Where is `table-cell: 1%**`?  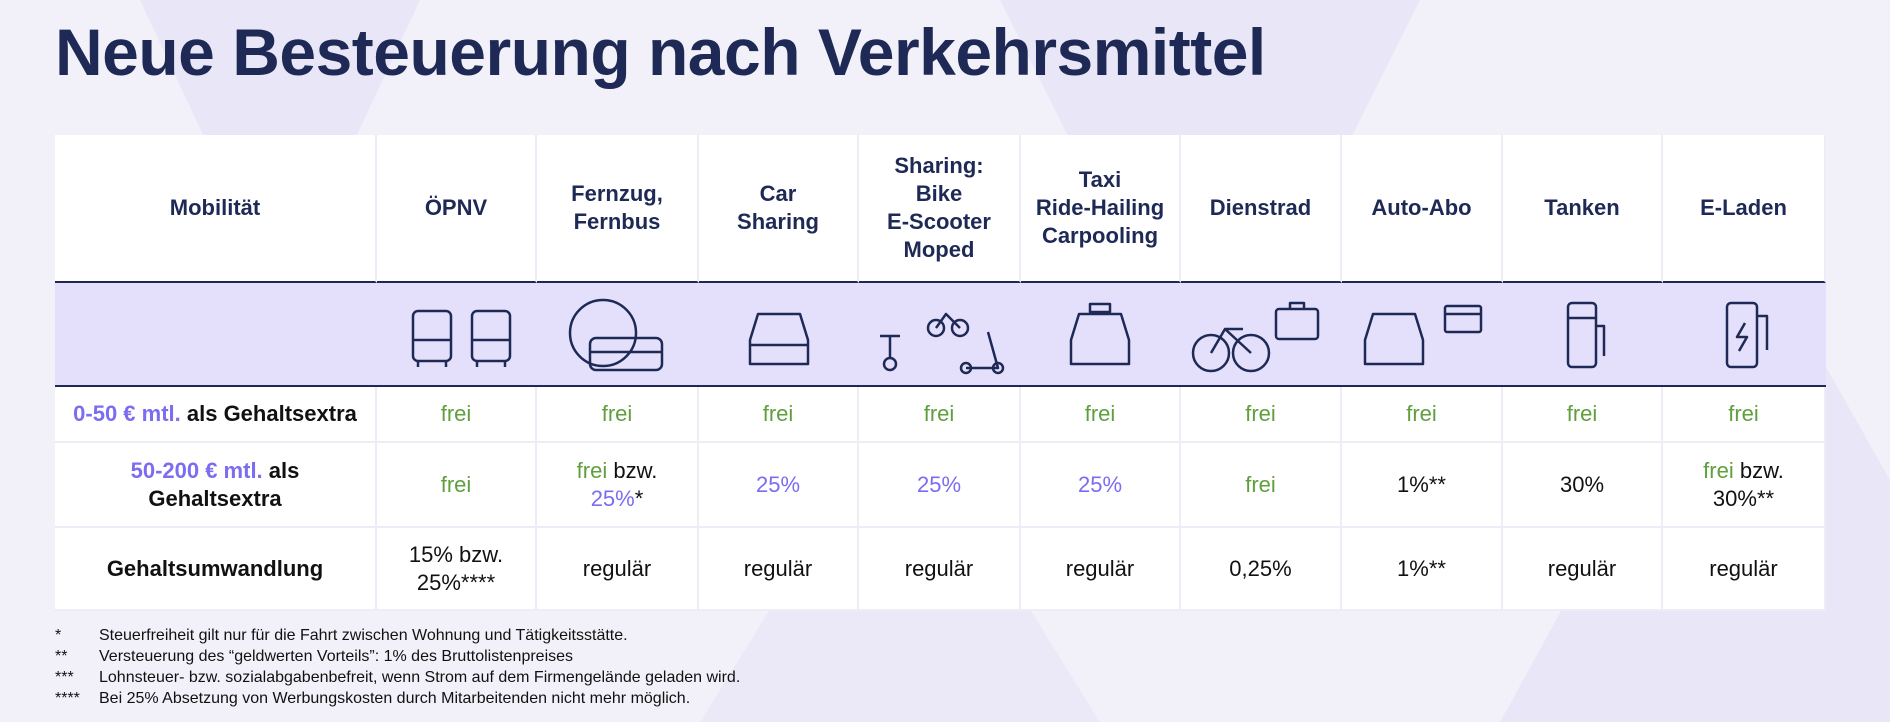
table-cell: 1%** is located at coordinates (1422, 485).